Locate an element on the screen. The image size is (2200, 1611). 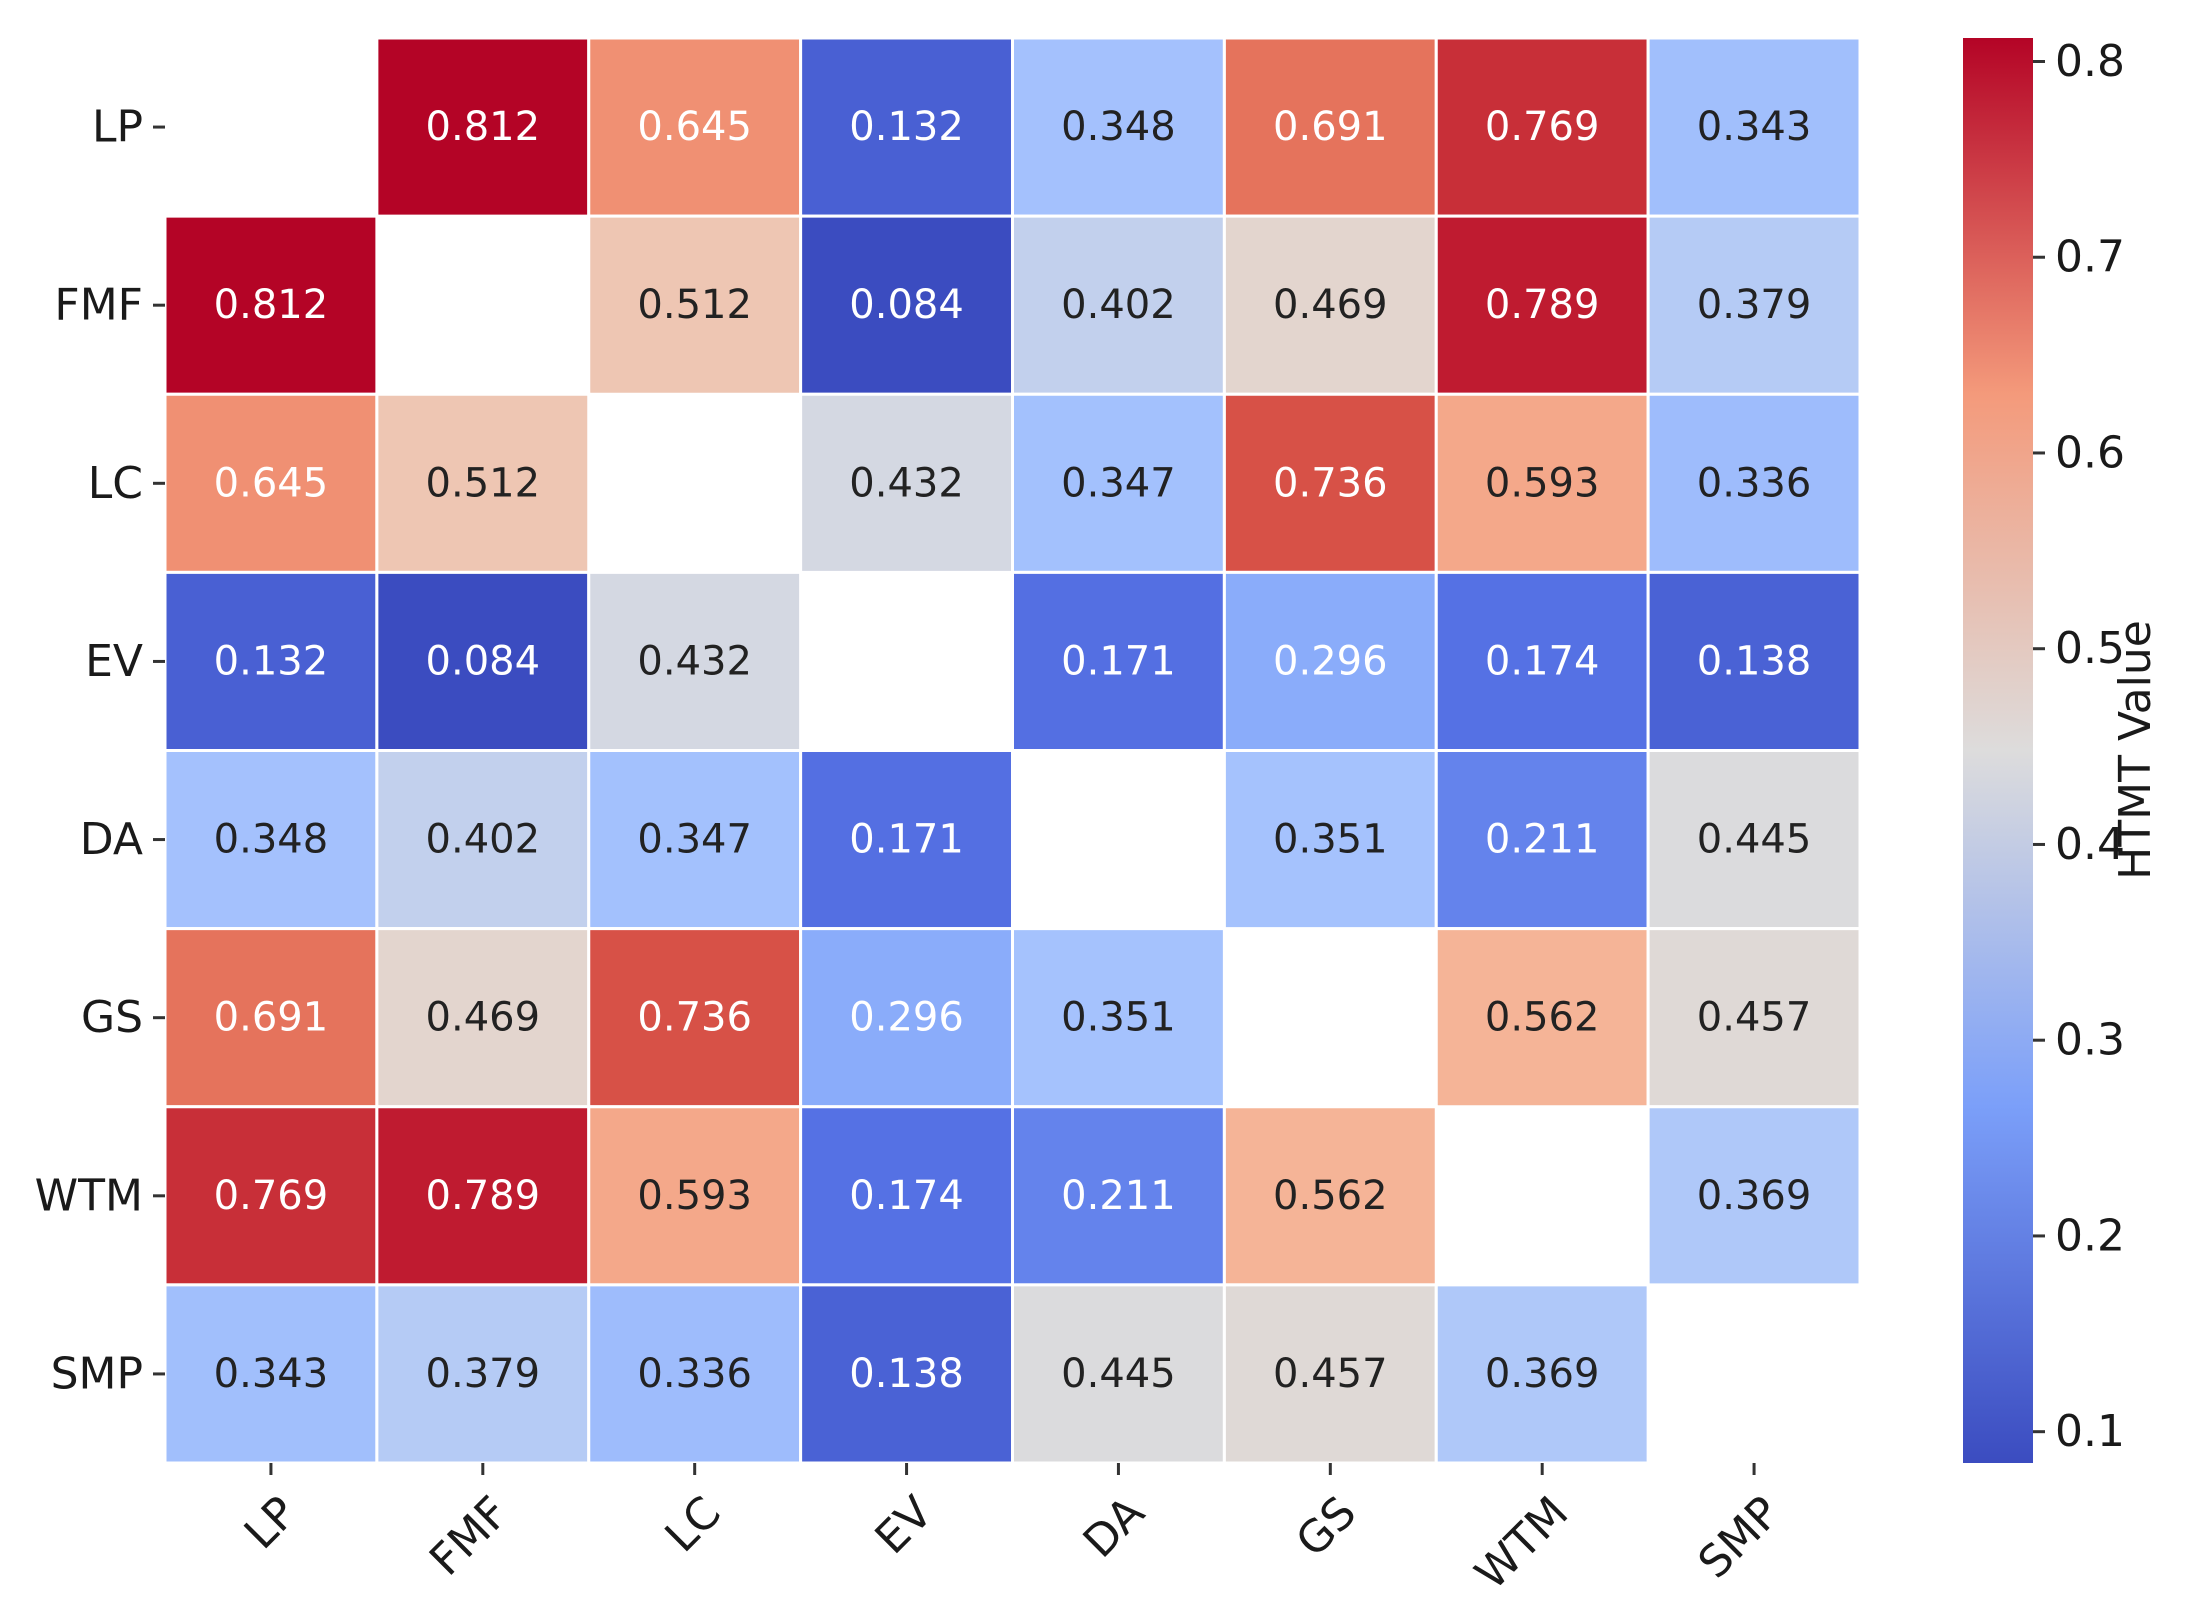
colorbar-ticks: 0.1 0.2 0.3 0.4 0.5 0.6 0.7 0.8 is located at coordinates (2079, 746).